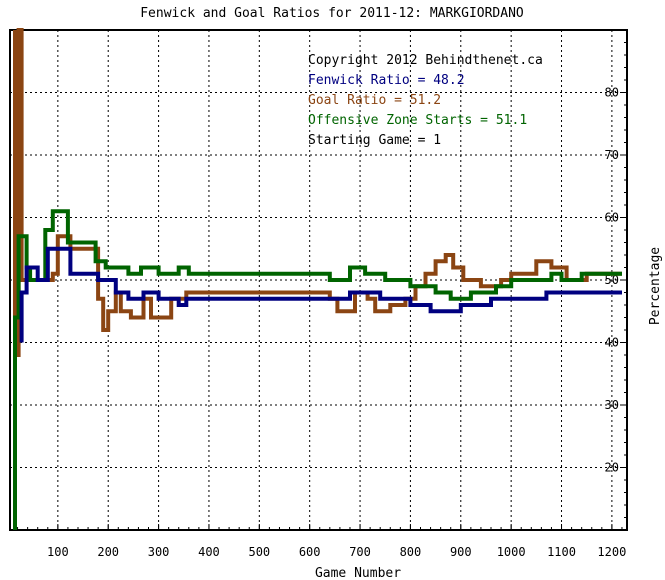  What do you see at coordinates (374, 100) in the screenshot?
I see `legend-entry: Goal Ratio = 51.2` at bounding box center [374, 100].